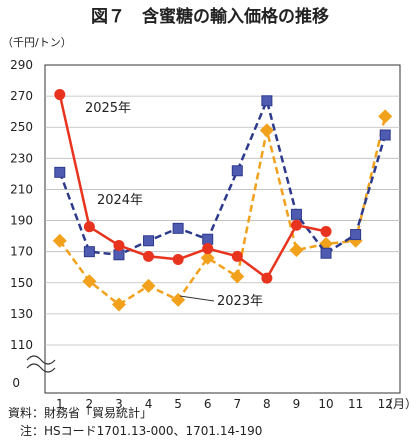 This screenshot has height=444, width=420. I want to click on x-tick-label: 8, so click(267, 404).